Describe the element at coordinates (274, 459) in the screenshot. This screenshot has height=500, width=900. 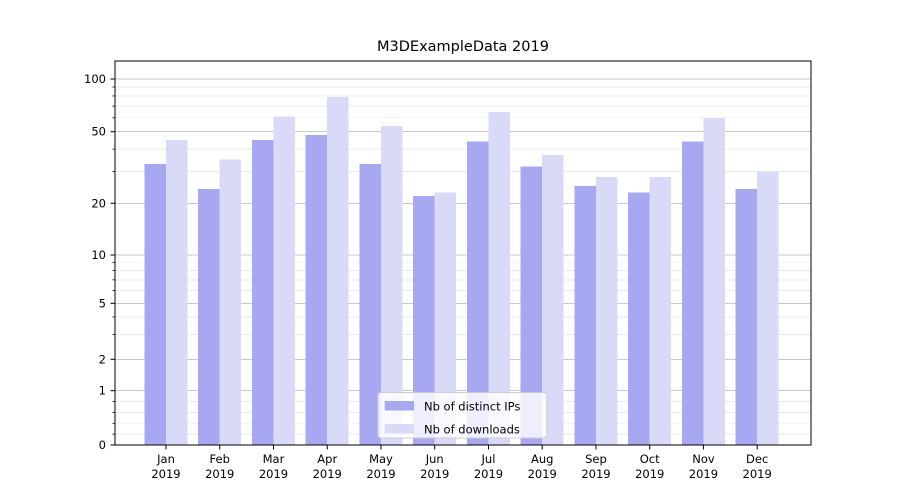
I see `x-axis-tick-label-month: Mar` at that location.